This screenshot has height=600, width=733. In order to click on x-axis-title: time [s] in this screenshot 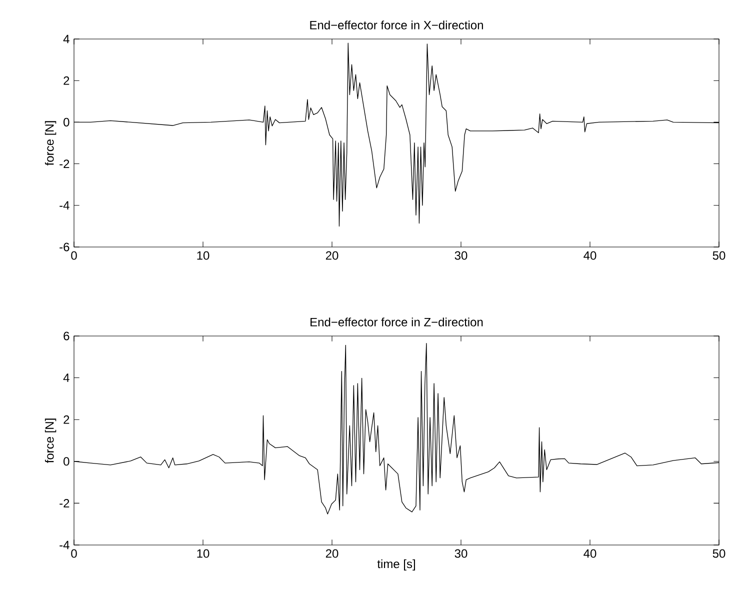, I will do `click(396, 565)`.